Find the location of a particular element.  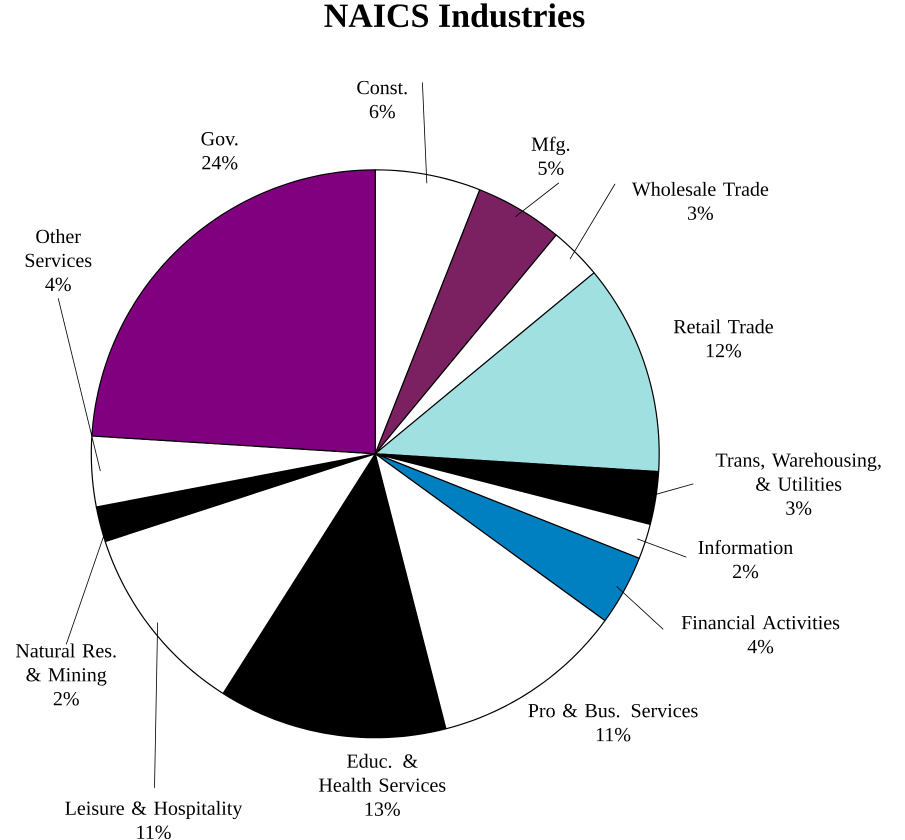

slice-label: Gov. is located at coordinates (219, 139).